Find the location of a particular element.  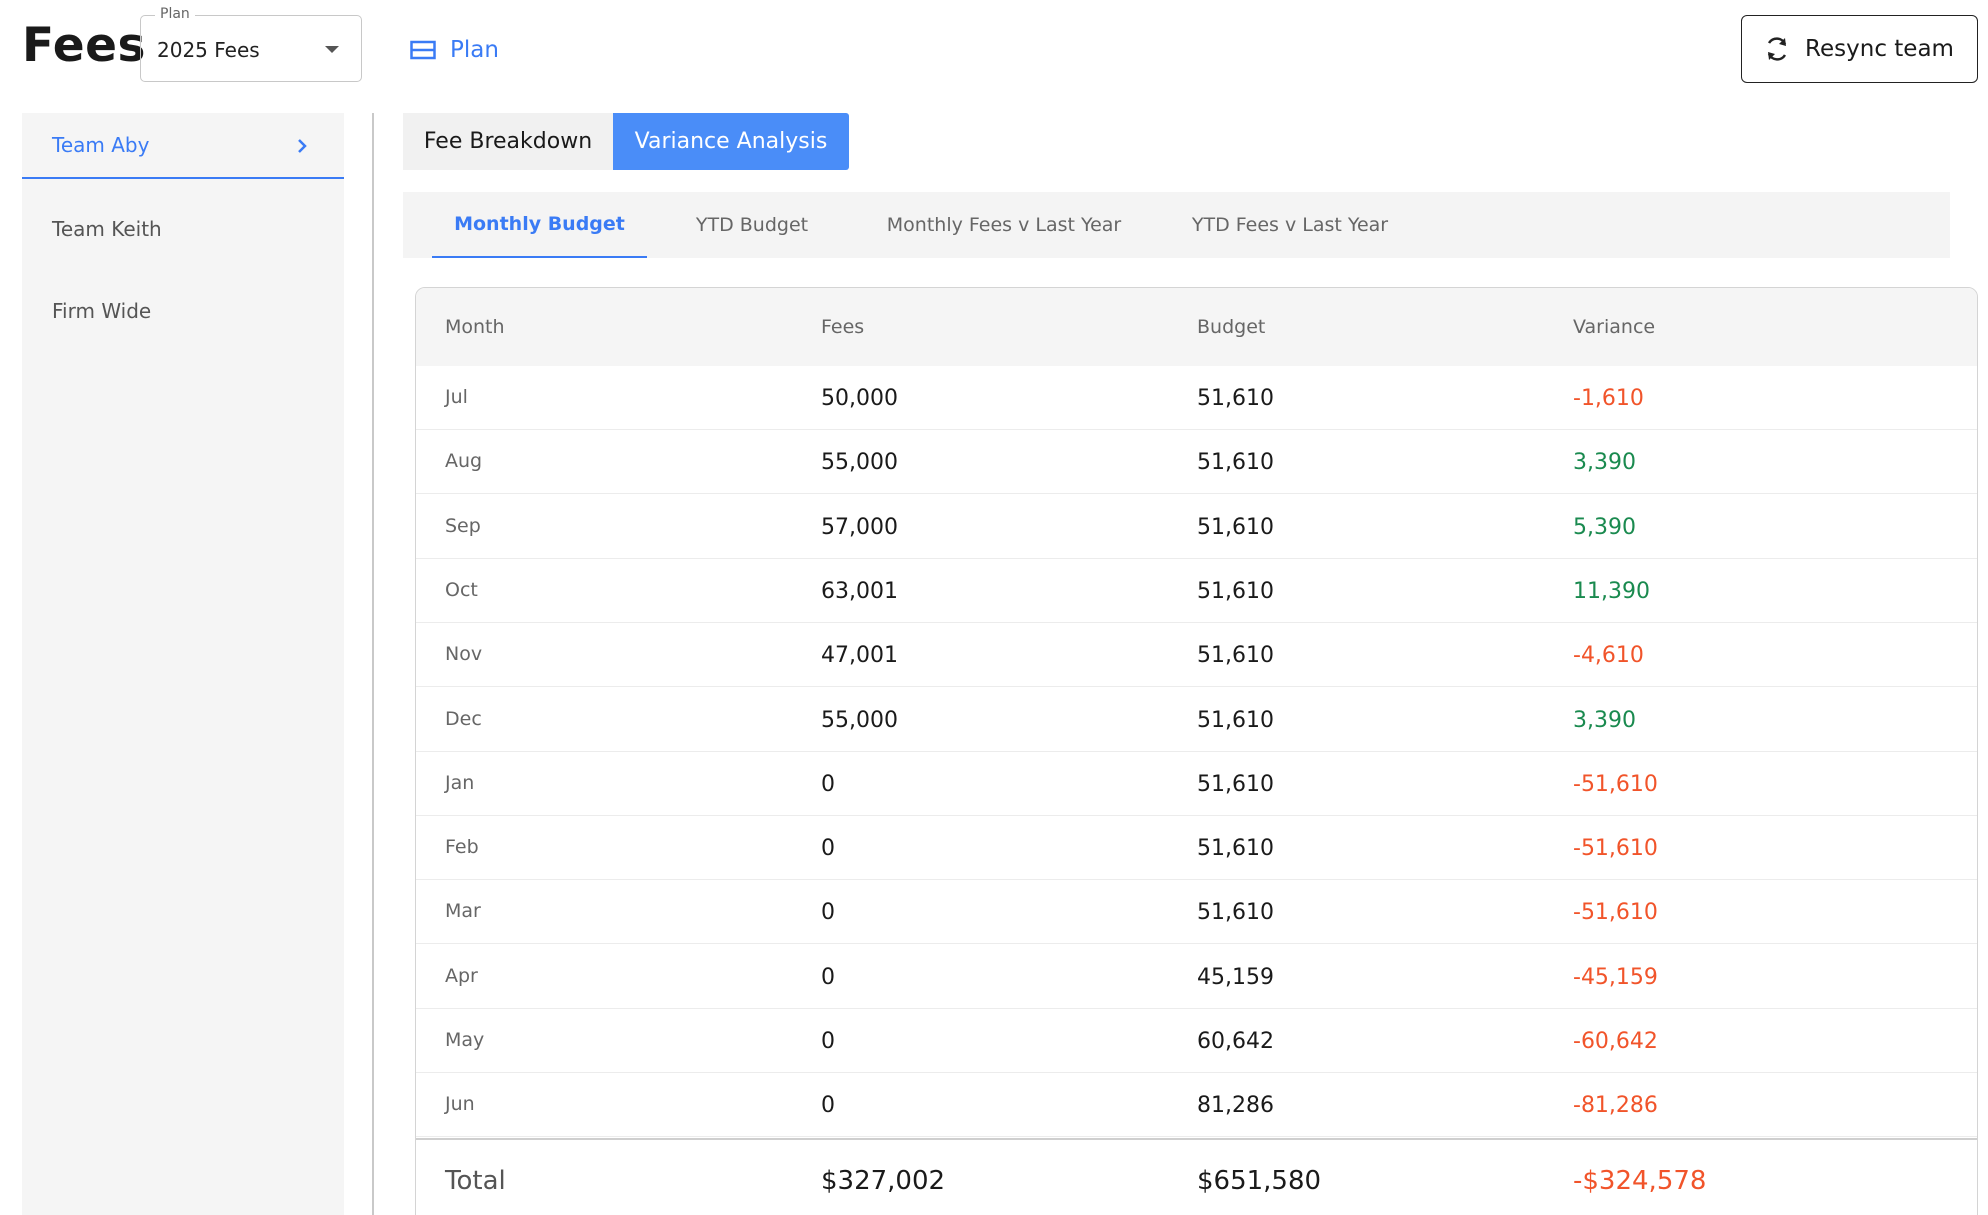

fees-cell: 50,000 is located at coordinates (859, 398).